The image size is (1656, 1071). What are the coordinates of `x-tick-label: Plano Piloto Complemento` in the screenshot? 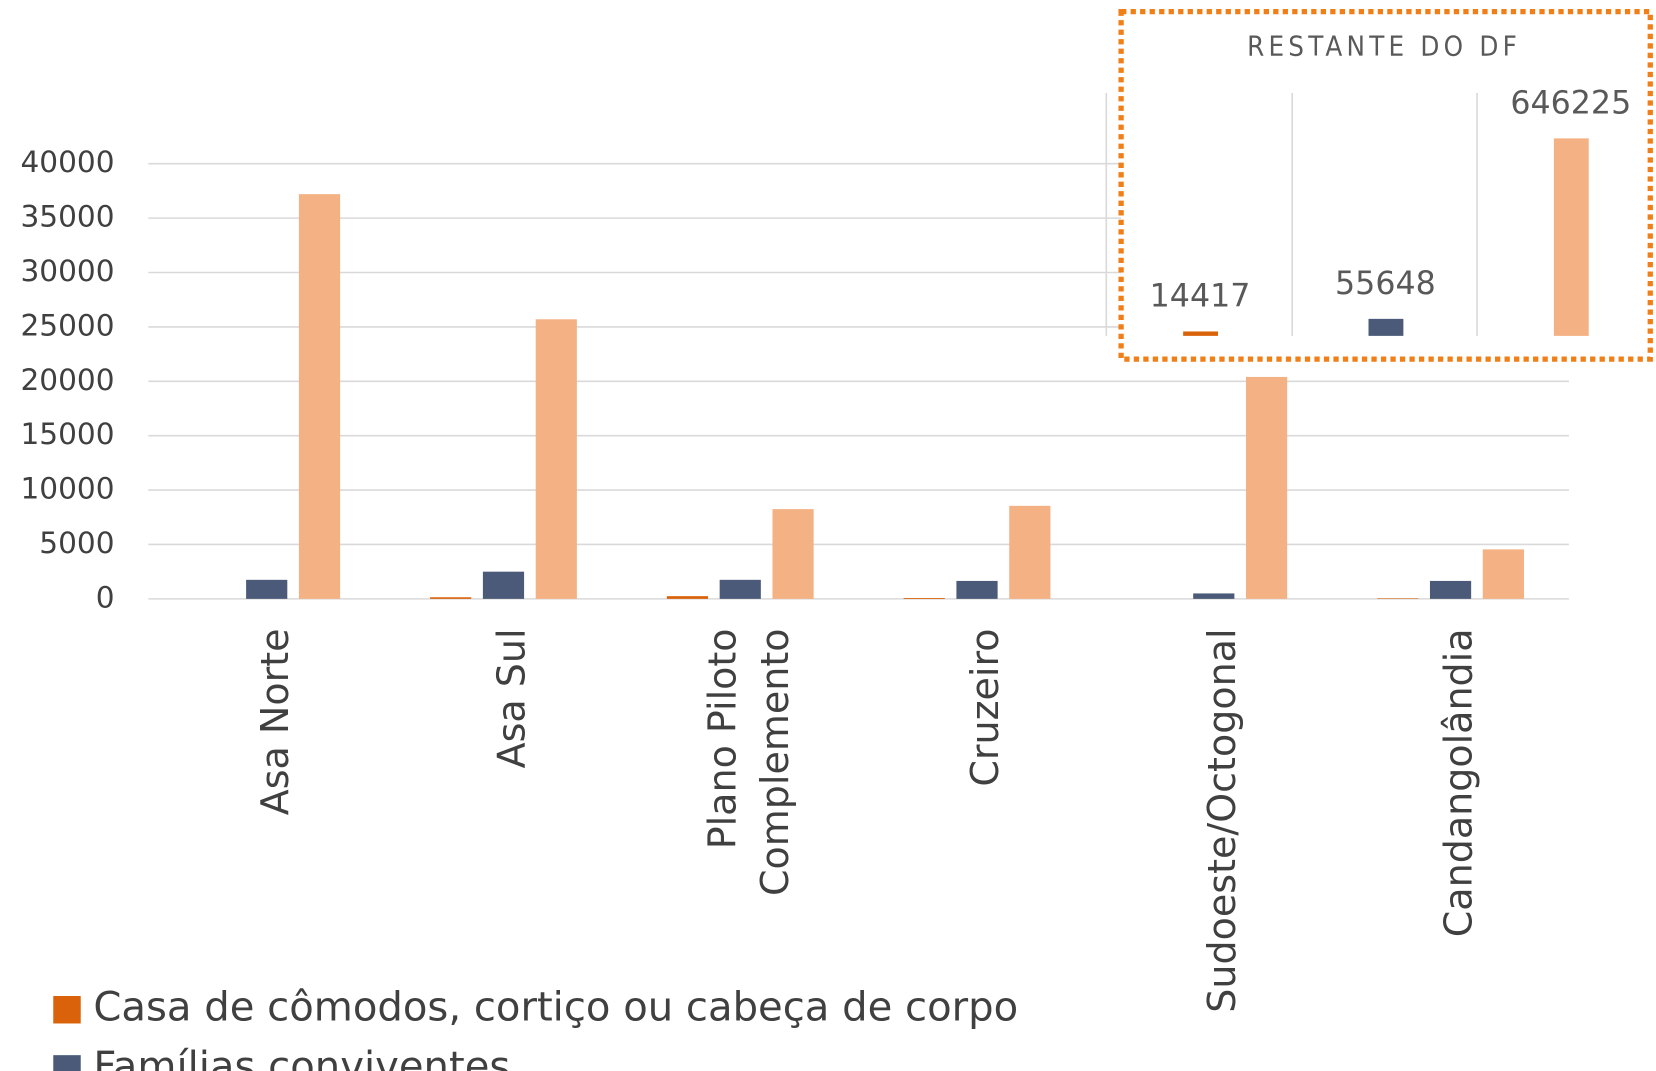 It's located at (748, 762).